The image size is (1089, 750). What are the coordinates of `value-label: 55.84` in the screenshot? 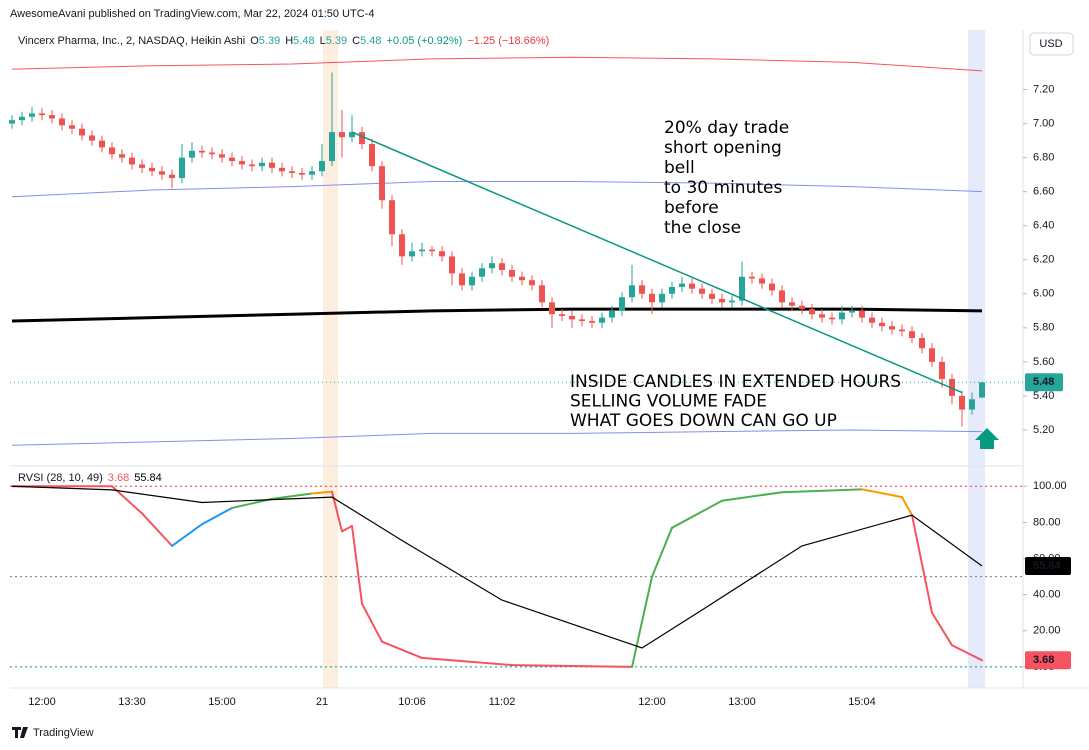 It's located at (1047, 566).